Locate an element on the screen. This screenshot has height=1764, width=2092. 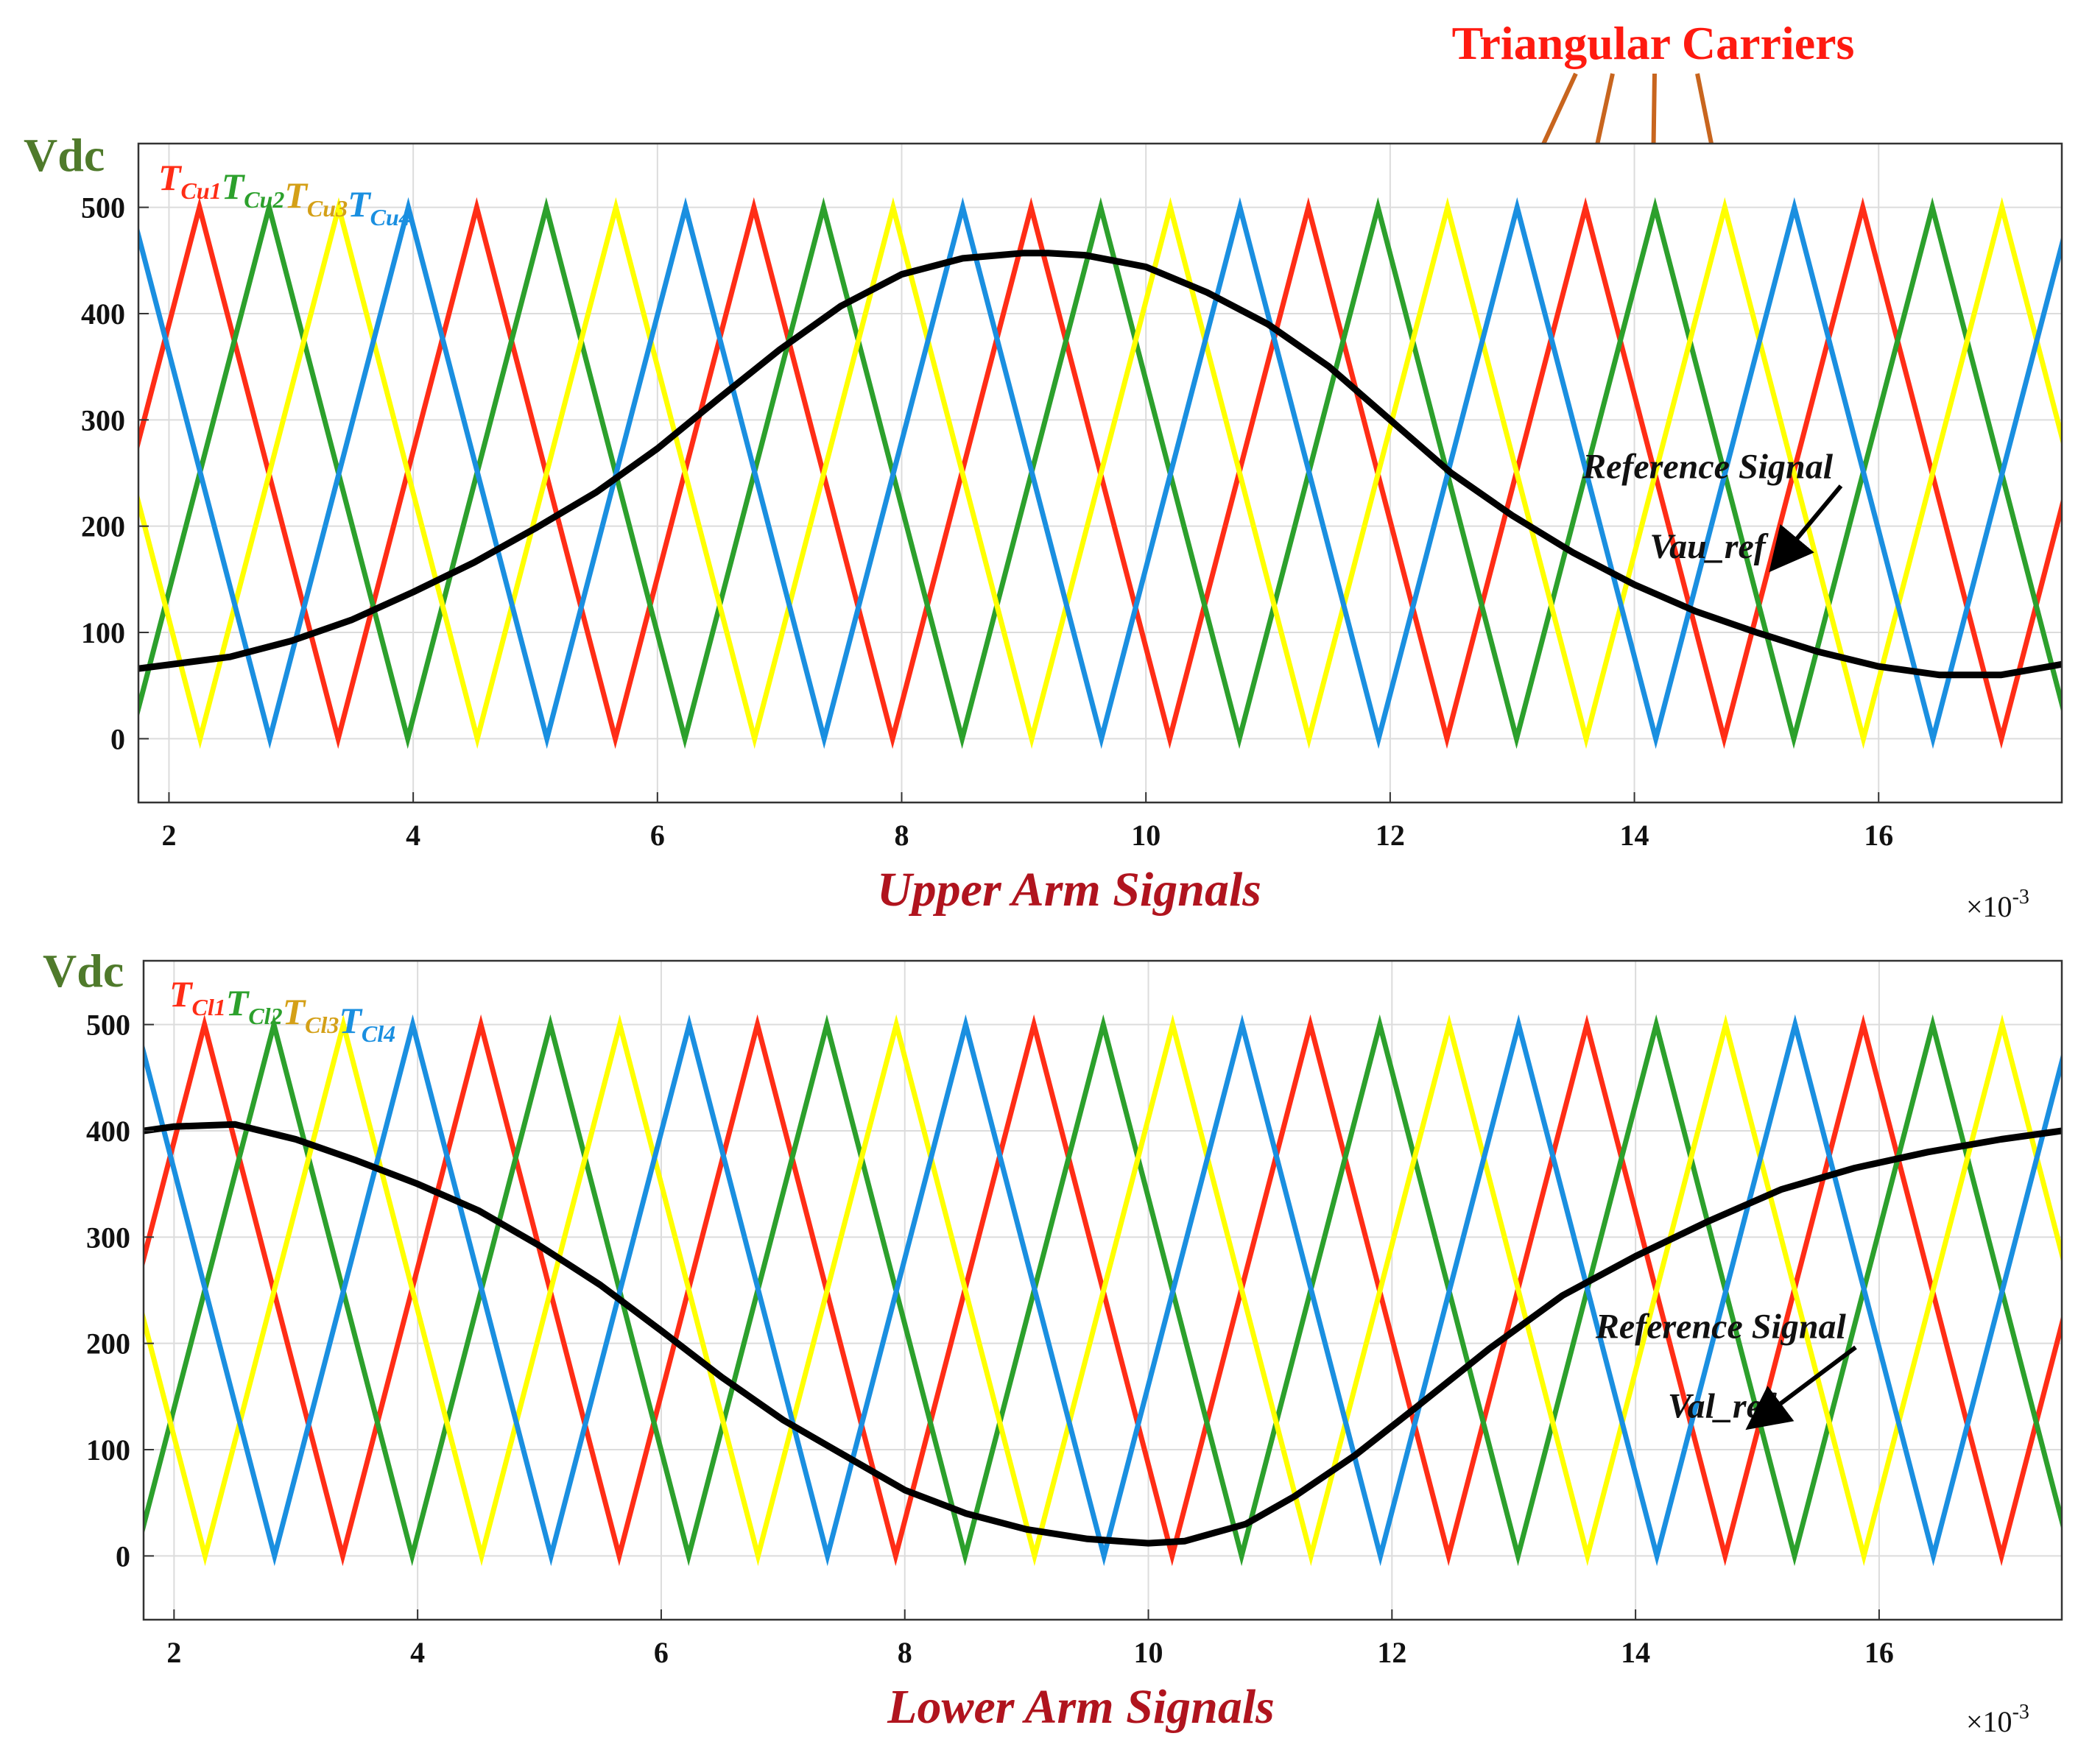
legend: TCu1TCu2TCu3TCu4 is located at coordinates (284, 193).